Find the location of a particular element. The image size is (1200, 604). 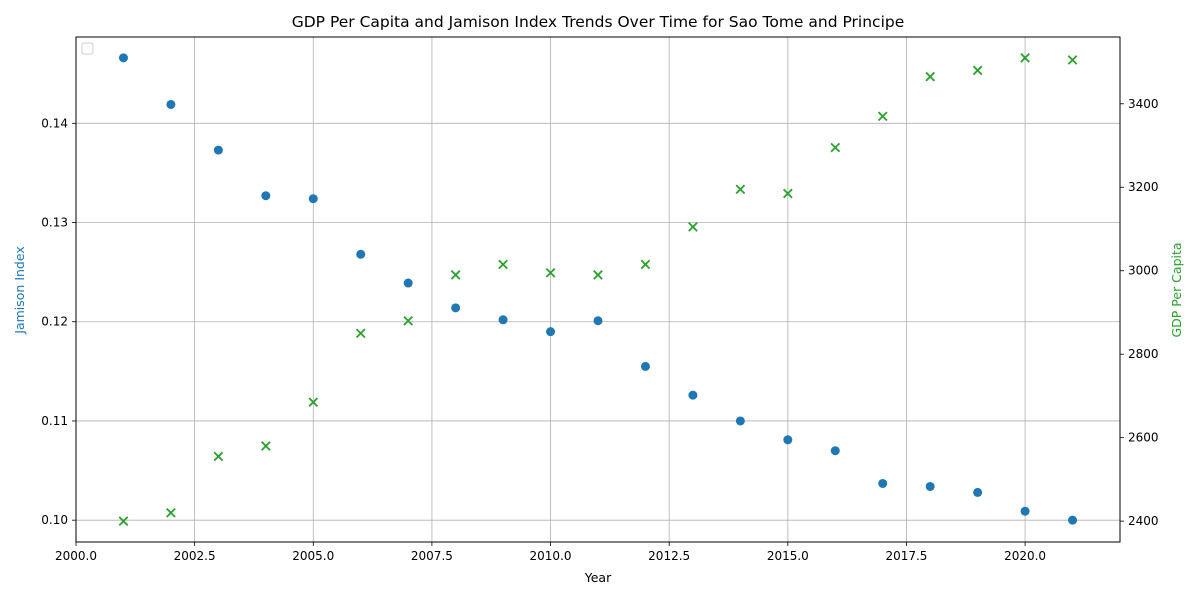

x-tick-label: 2002.5 is located at coordinates (195, 556).